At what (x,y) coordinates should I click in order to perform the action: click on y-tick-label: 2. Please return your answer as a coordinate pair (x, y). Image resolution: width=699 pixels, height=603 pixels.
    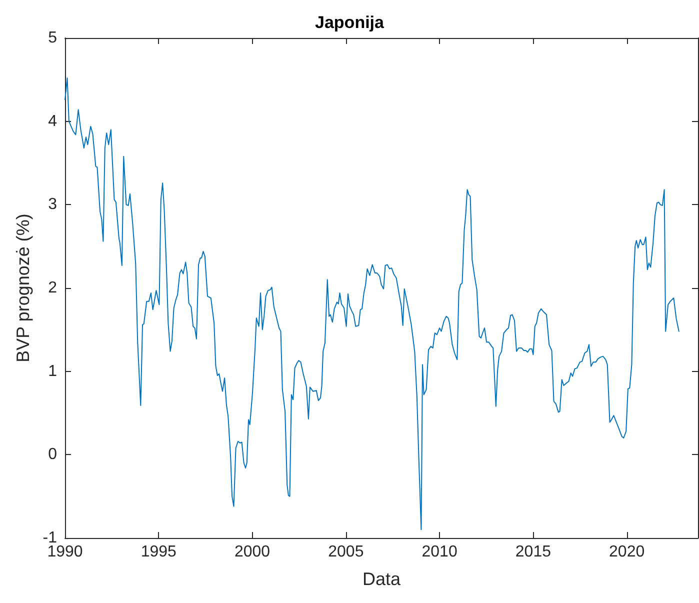
    Looking at the image, I should click on (53, 288).